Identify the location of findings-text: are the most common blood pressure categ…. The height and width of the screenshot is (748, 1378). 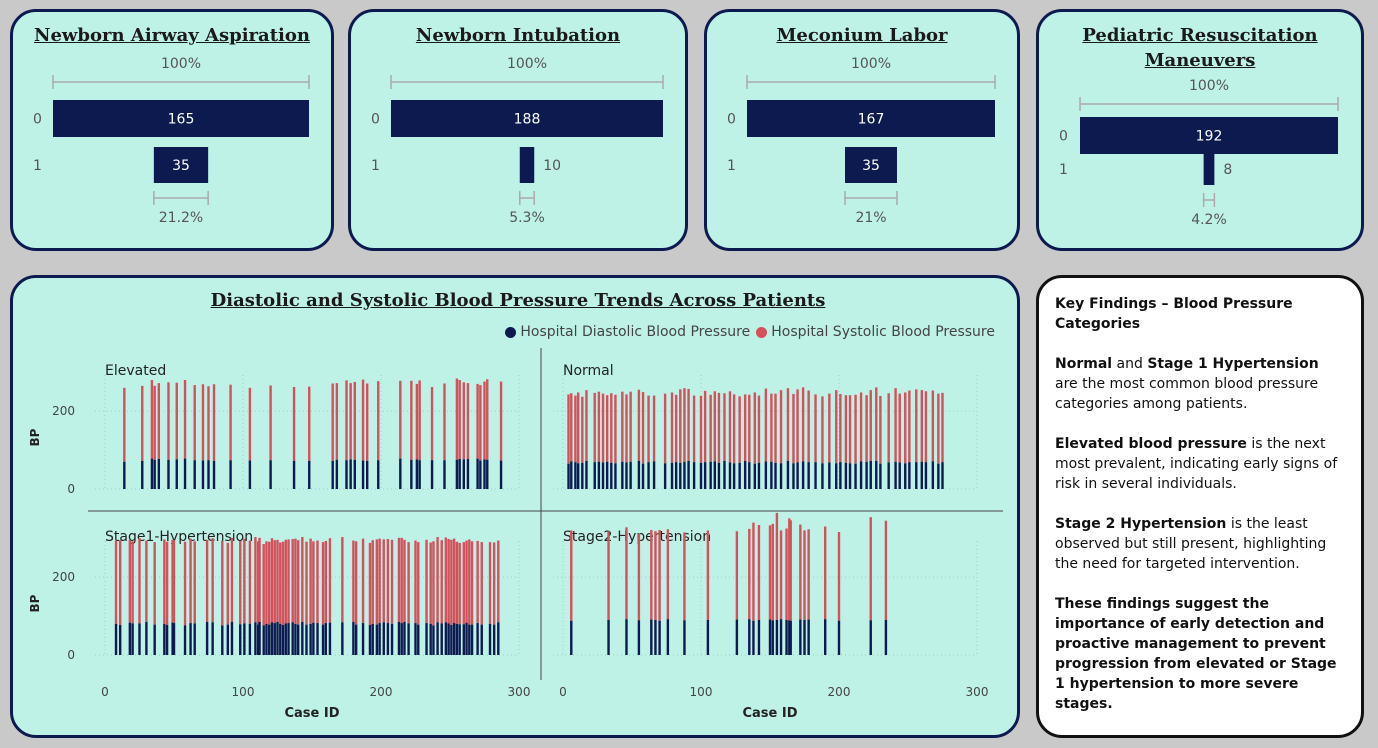
(1187, 394).